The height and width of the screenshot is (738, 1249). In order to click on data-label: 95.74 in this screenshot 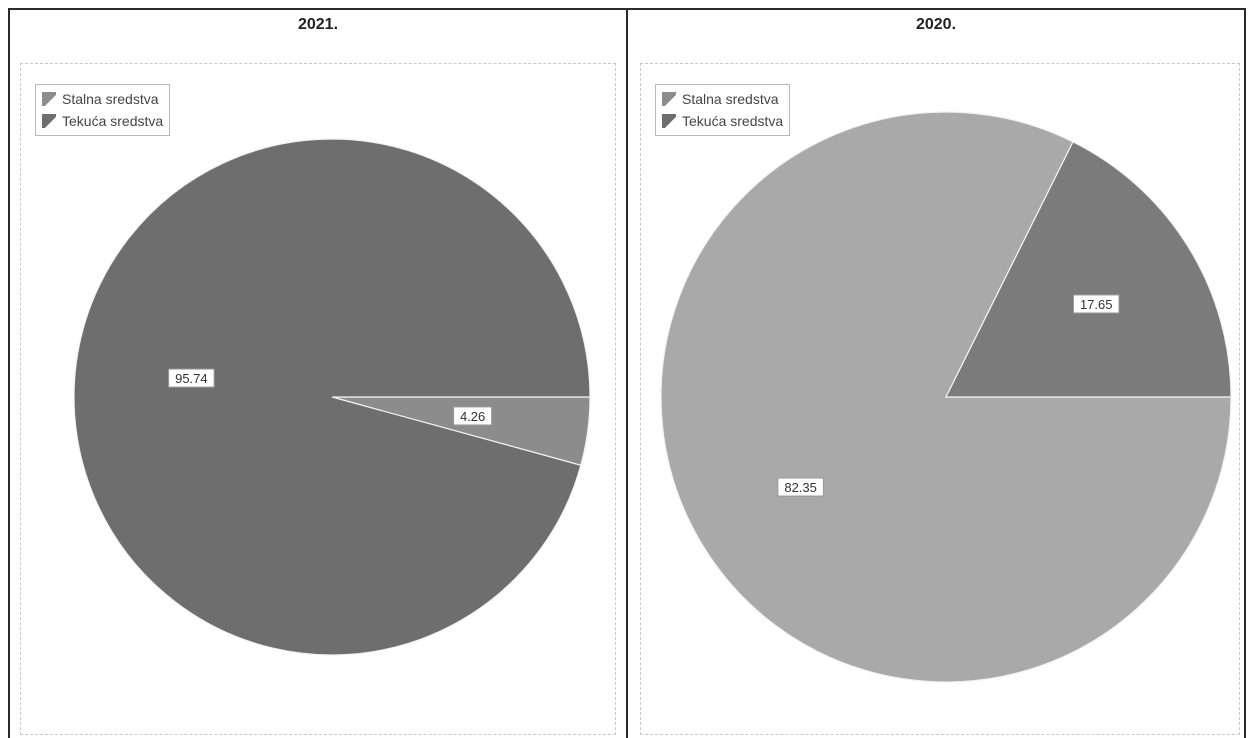, I will do `click(191, 378)`.